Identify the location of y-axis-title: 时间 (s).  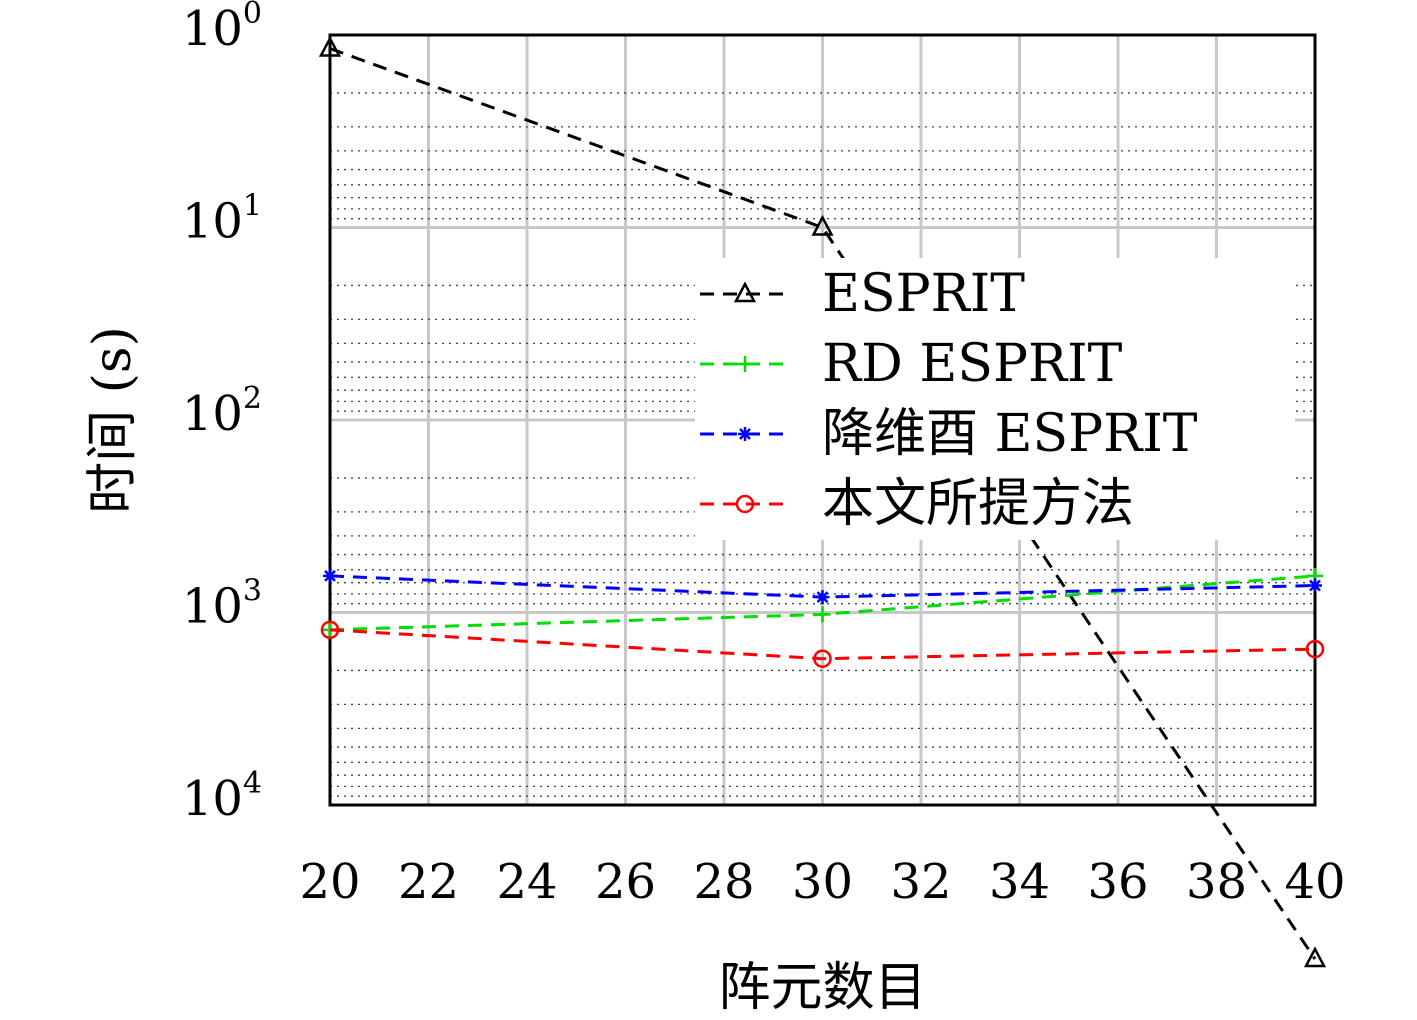
(113, 420).